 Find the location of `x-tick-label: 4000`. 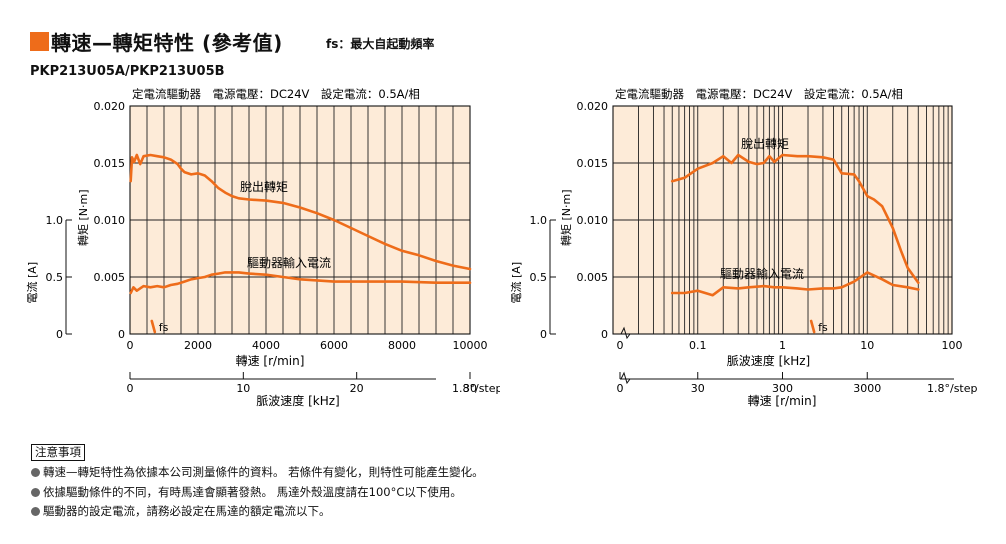

x-tick-label: 4000 is located at coordinates (266, 345).